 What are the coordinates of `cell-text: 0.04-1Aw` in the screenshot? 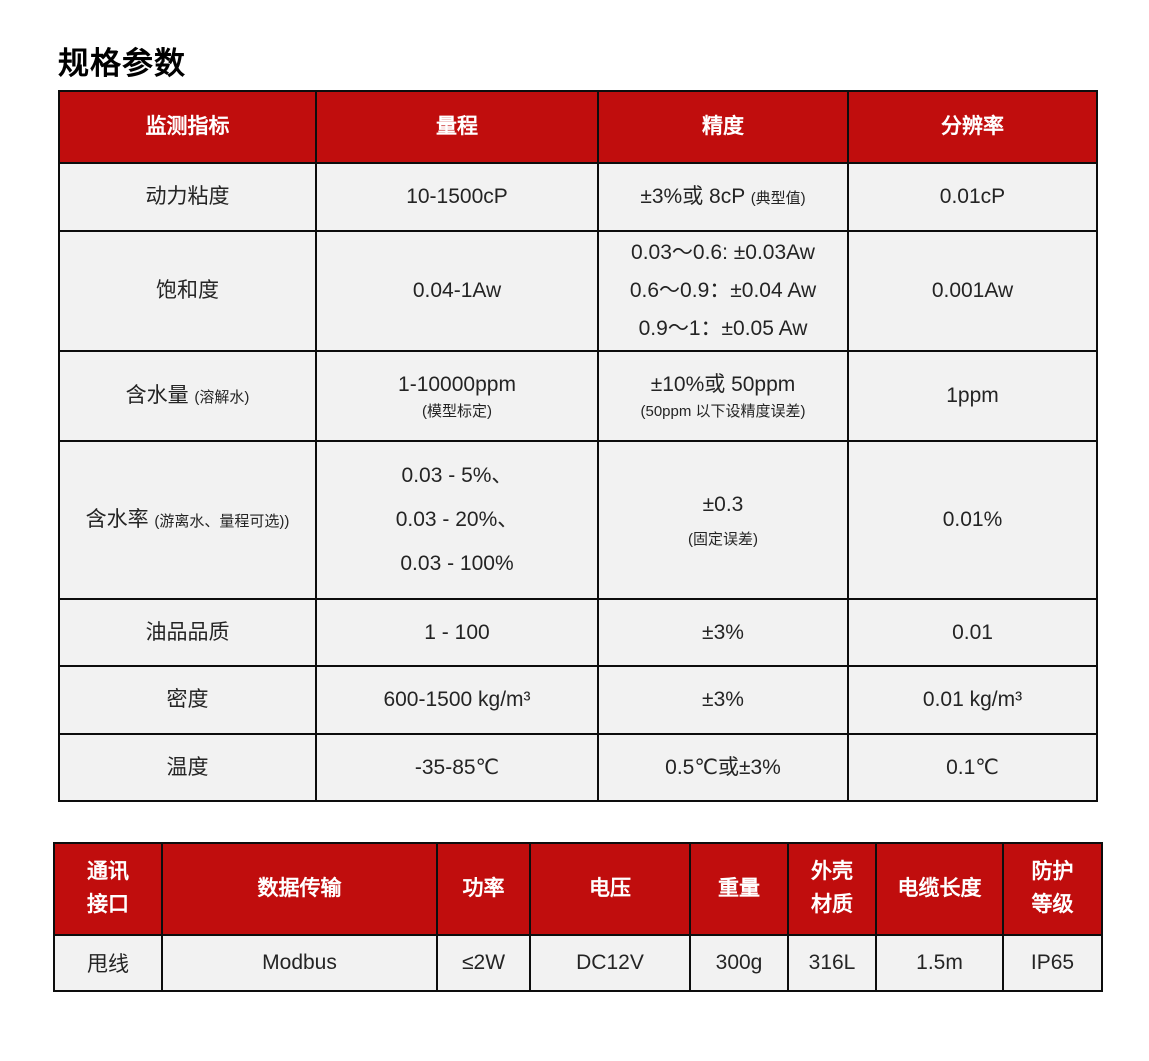 It's located at (457, 291).